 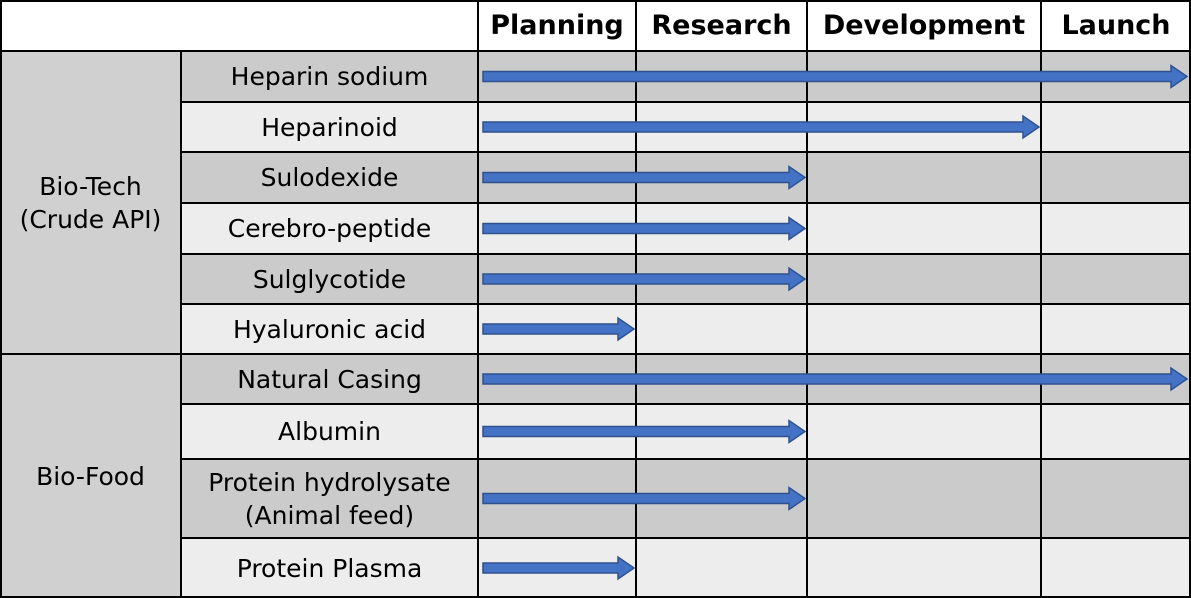 I want to click on product-label: Protein hydrolysate (Animal feed), so click(x=329, y=498).